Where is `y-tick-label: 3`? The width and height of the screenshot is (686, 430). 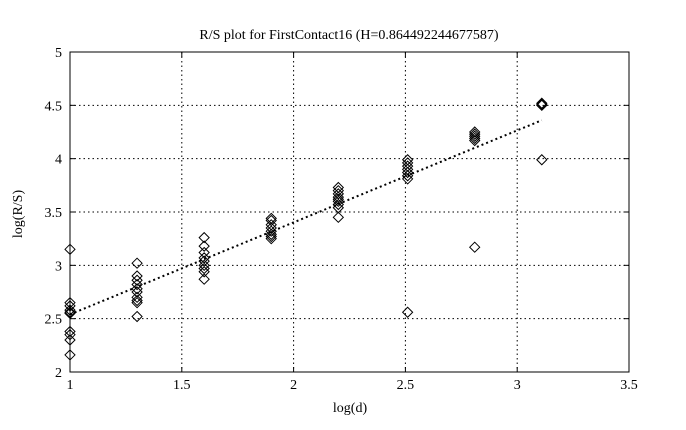 y-tick-label: 3 is located at coordinates (58, 266).